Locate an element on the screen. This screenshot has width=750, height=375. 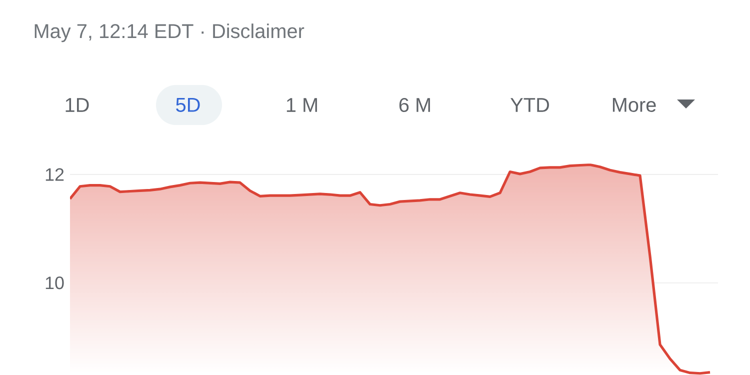
text: 6 M is located at coordinates (414, 105).